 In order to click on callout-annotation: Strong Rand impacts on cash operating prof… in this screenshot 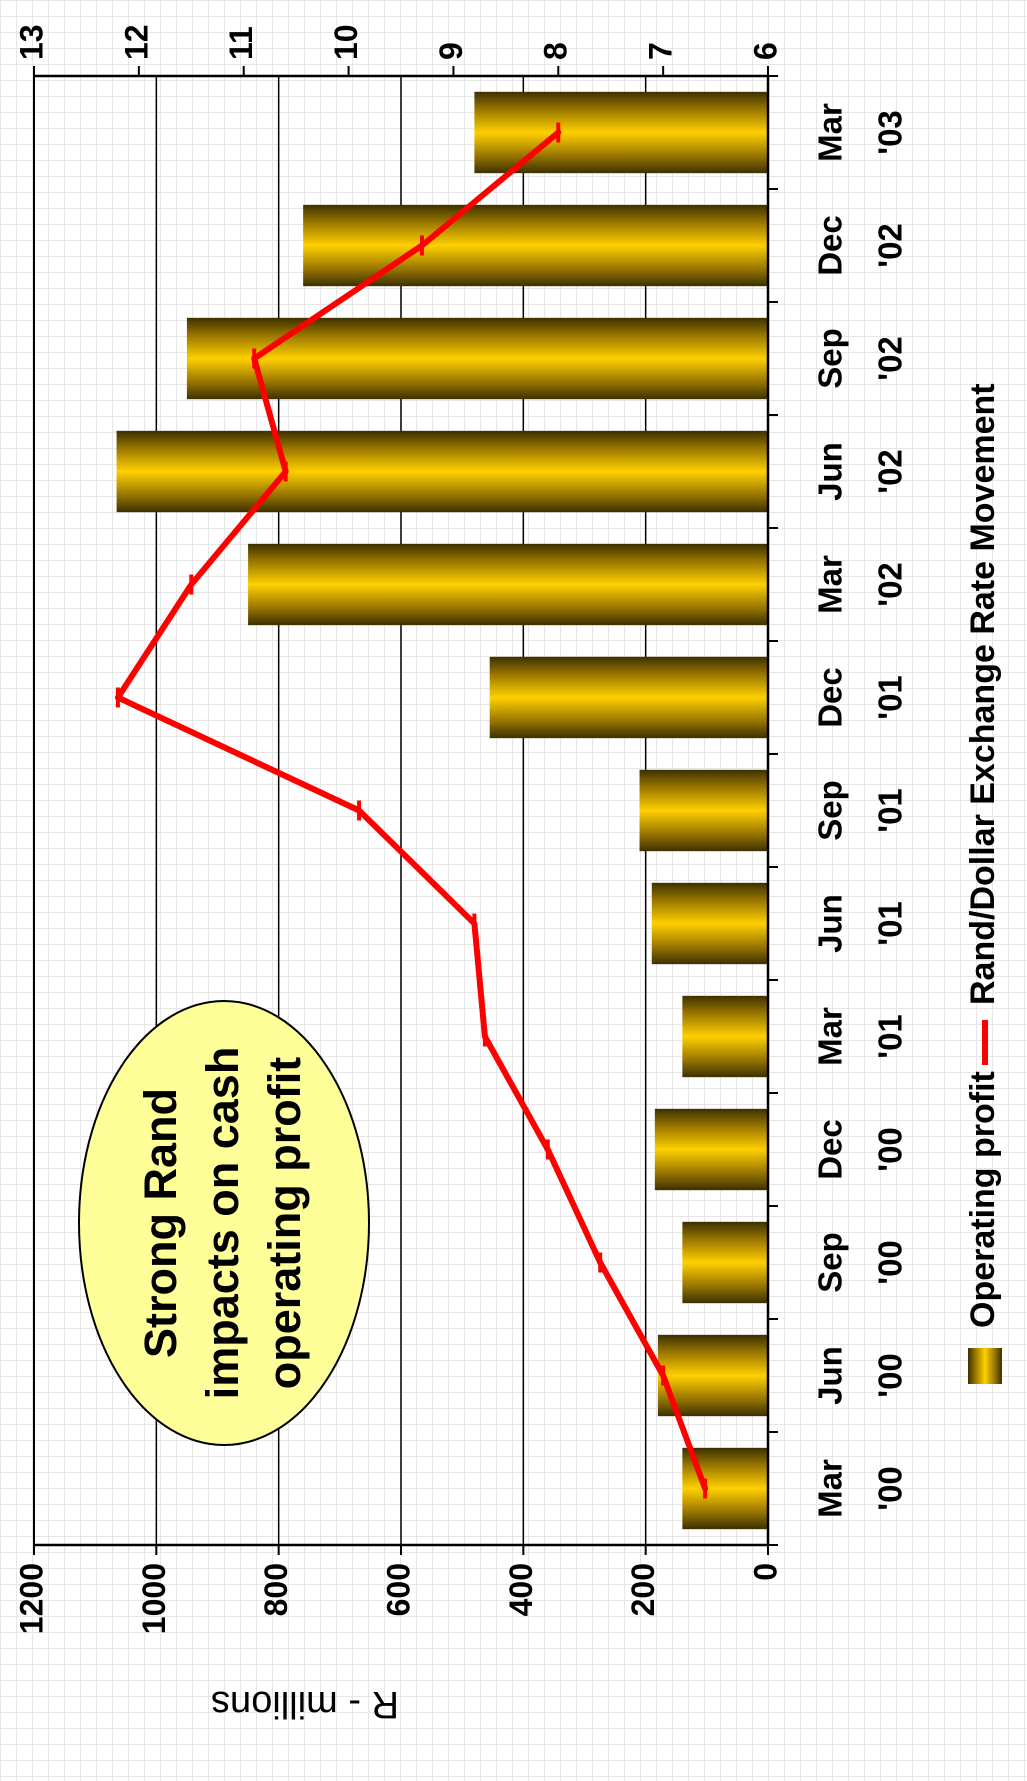, I will do `click(224, 1223)`.